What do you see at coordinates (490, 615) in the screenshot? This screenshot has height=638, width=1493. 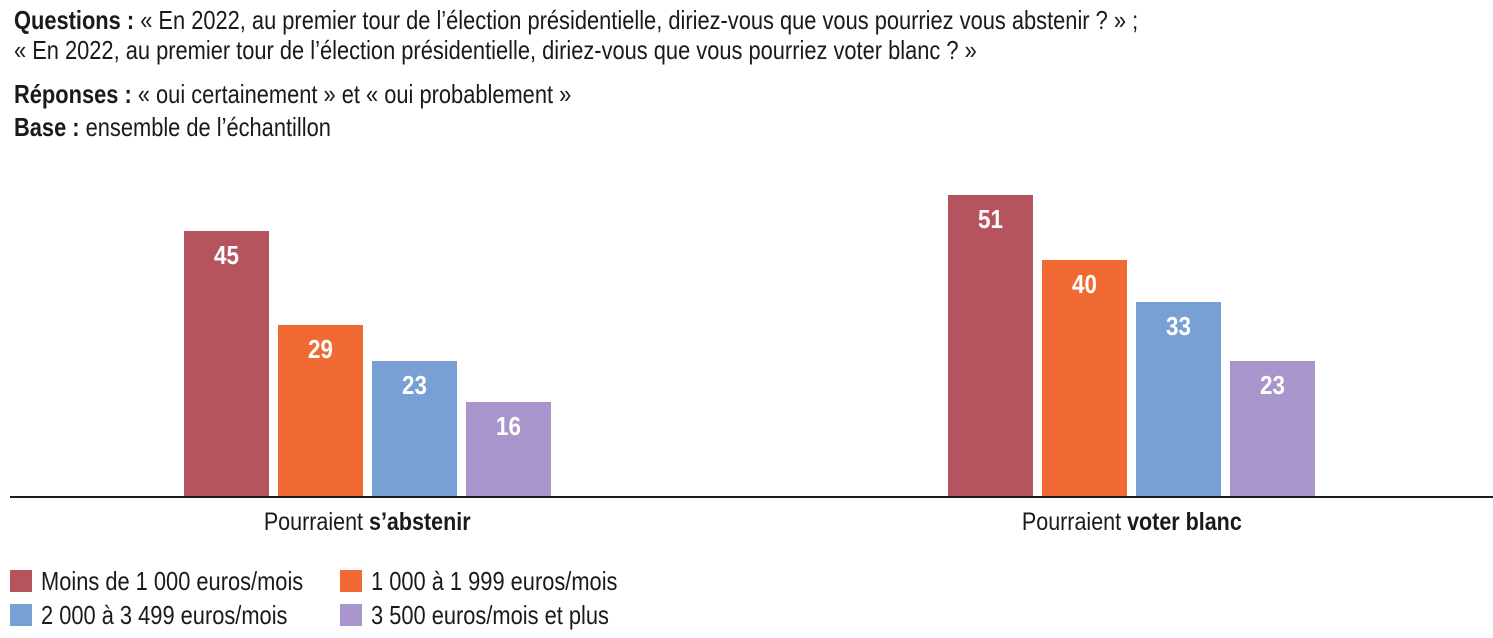 I see `legend-label-3-500-euros-mois-et-plus: 3 500 euros/mois et plus` at bounding box center [490, 615].